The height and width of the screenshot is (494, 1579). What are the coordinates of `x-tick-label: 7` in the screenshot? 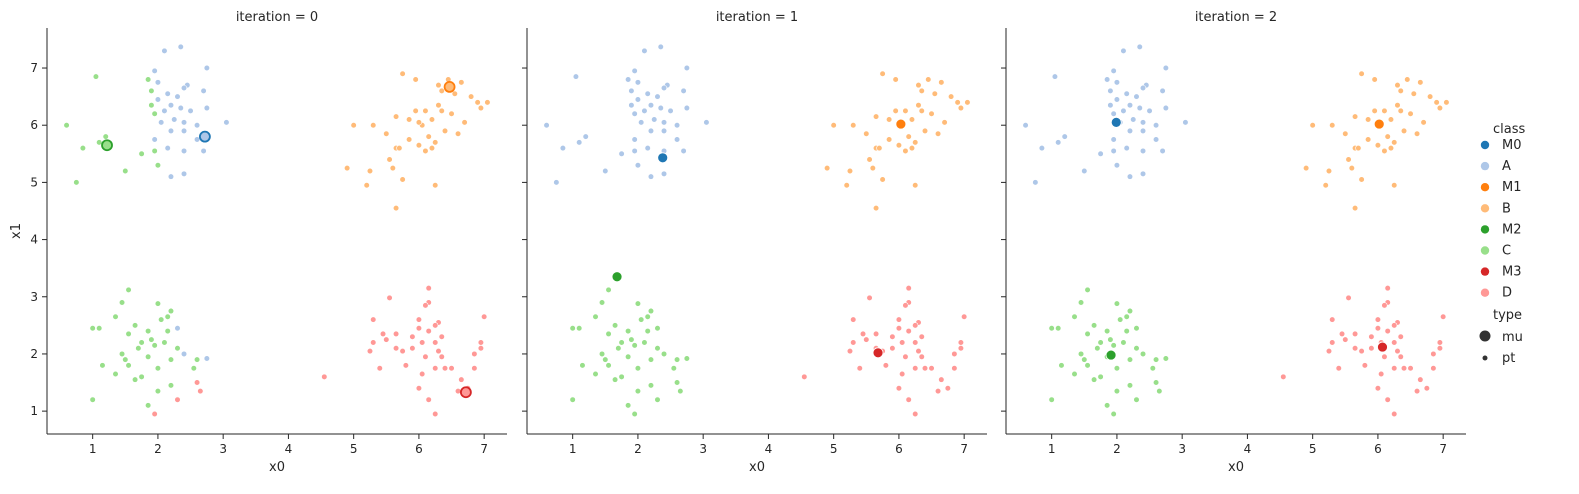 It's located at (484, 449).